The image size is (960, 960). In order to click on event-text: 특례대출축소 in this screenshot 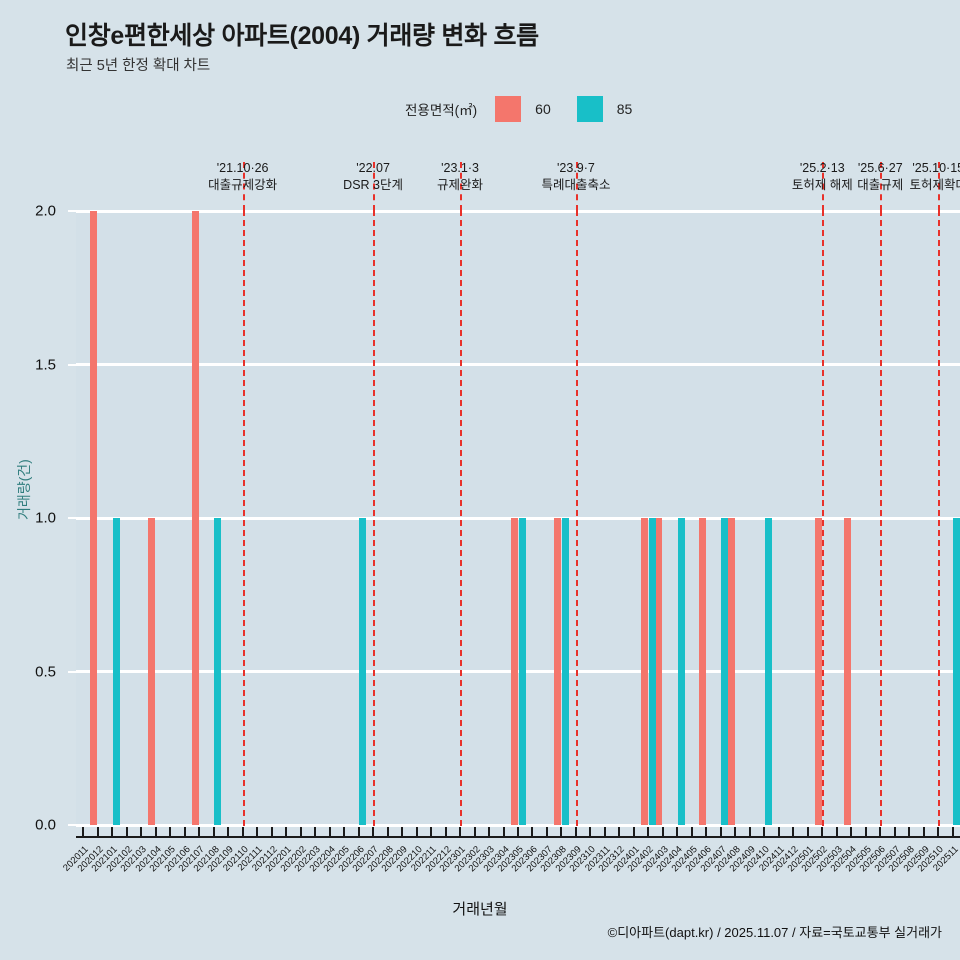, I will do `click(576, 184)`.